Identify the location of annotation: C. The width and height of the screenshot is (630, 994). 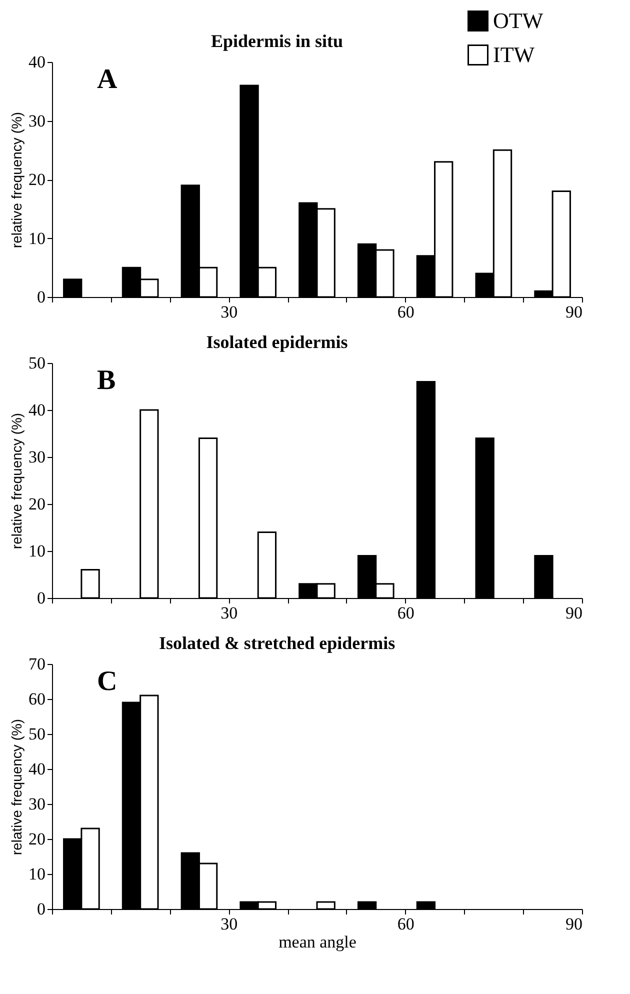
(107, 681).